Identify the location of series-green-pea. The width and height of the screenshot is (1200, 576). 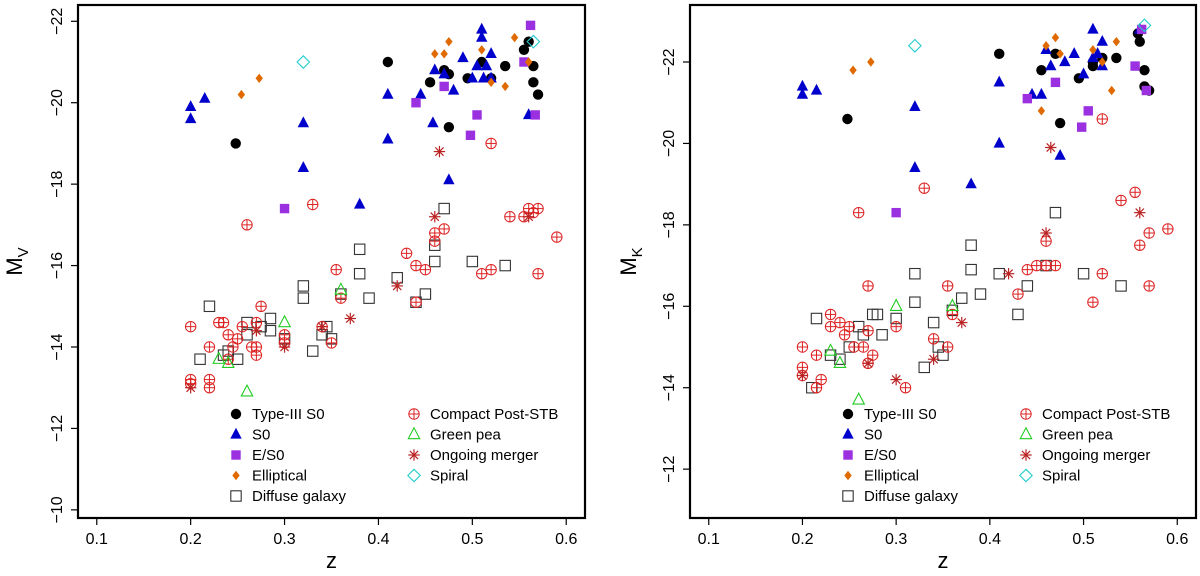
(280, 339).